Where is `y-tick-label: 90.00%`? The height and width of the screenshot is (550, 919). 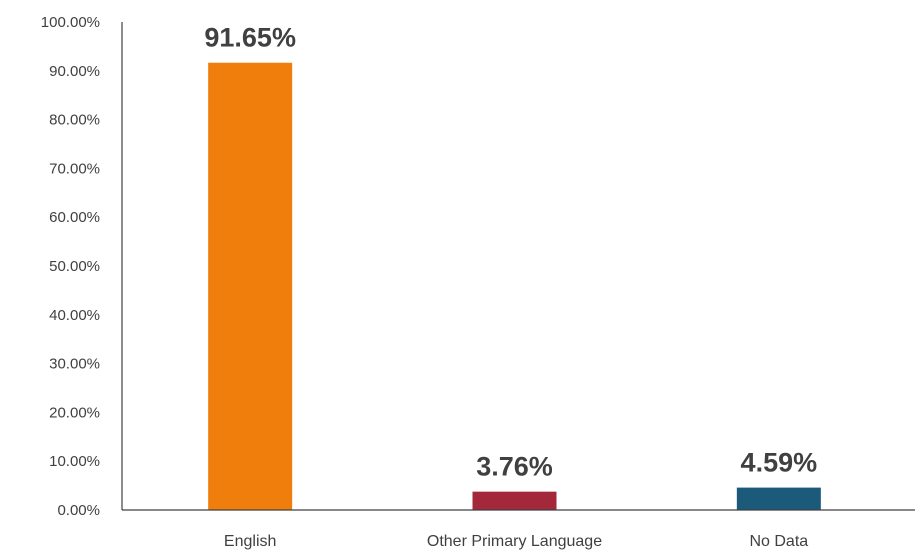
y-tick-label: 90.00% is located at coordinates (74, 71).